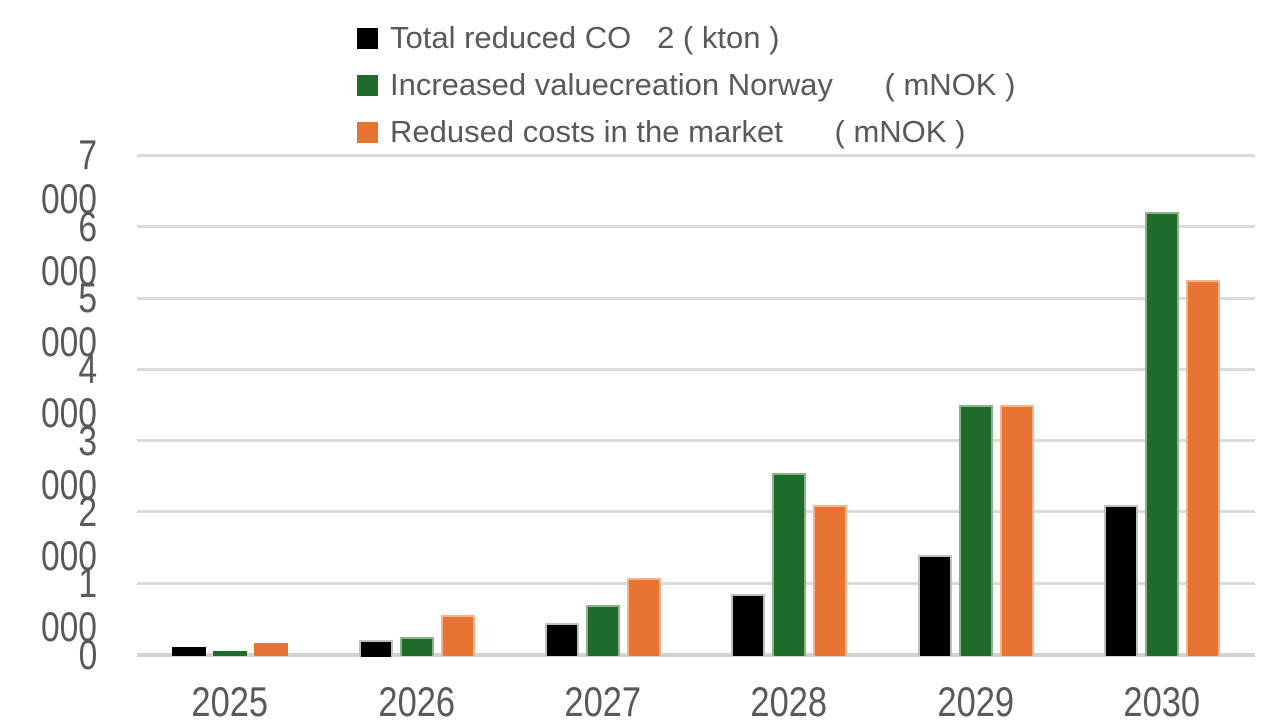 The width and height of the screenshot is (1281, 727). I want to click on y-axis-label-6000: 6 000, so click(48, 248).